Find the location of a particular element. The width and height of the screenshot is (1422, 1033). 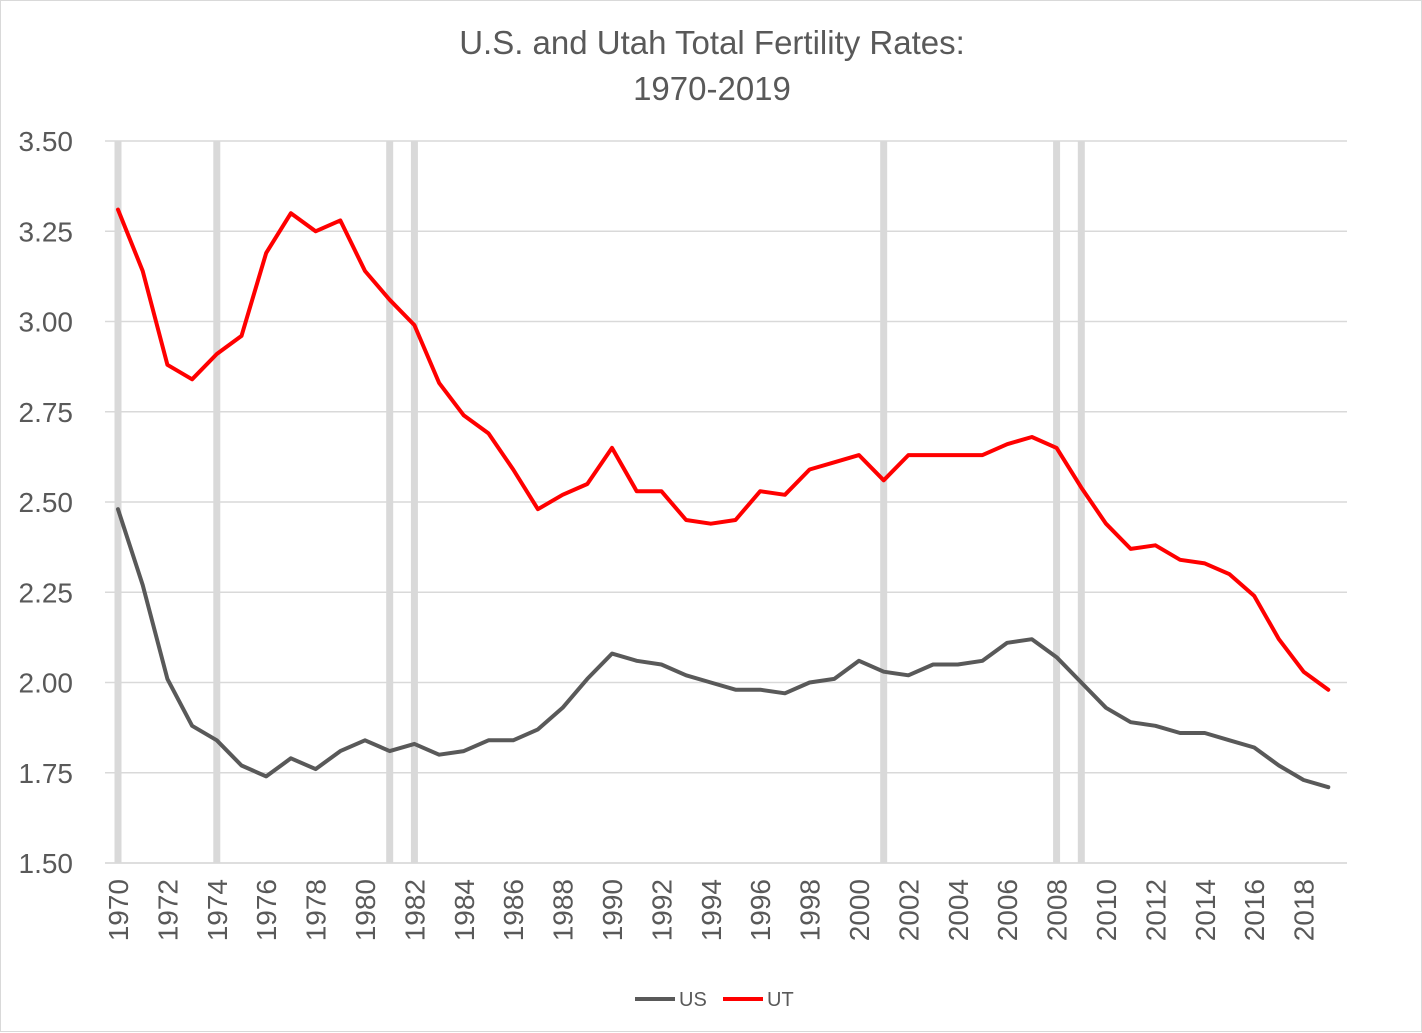

x-tick-label: 1996 is located at coordinates (760, 910).